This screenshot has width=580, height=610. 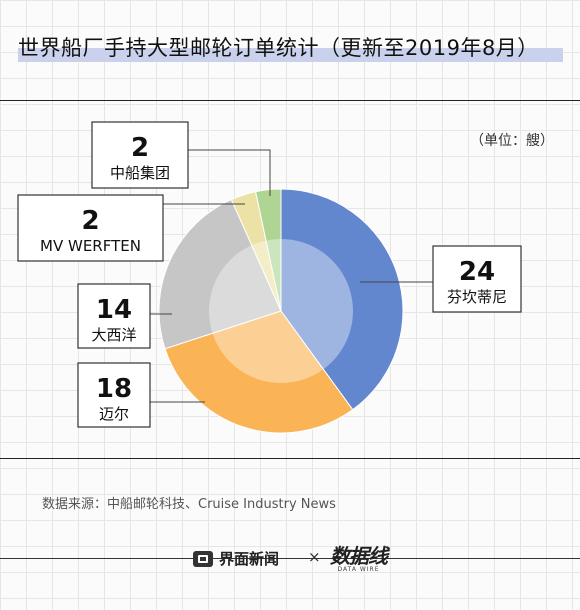 What do you see at coordinates (290, 100) in the screenshot?
I see `top-divider` at bounding box center [290, 100].